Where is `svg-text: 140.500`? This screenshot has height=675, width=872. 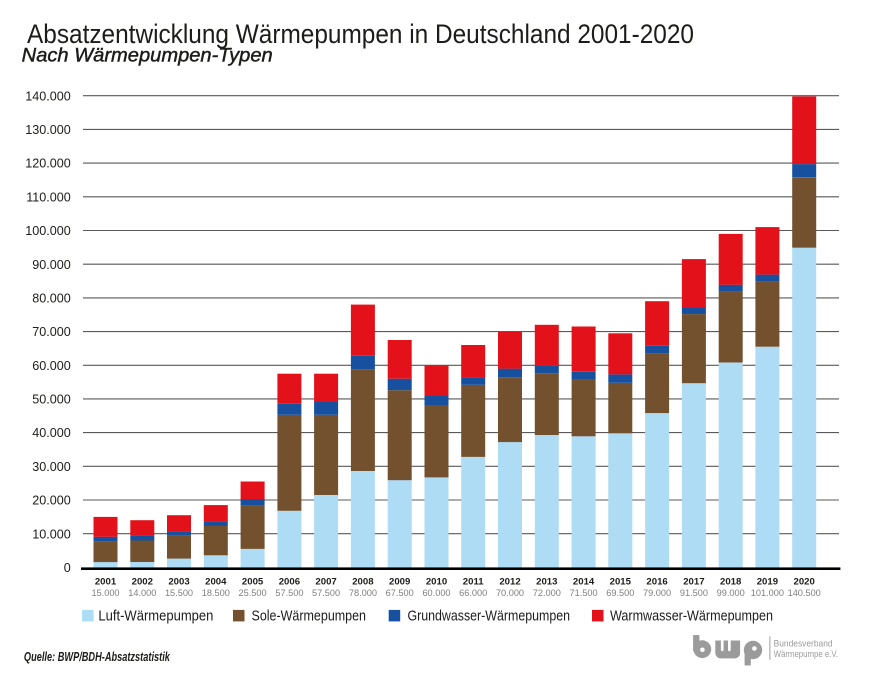
svg-text: 140.500 is located at coordinates (804, 593).